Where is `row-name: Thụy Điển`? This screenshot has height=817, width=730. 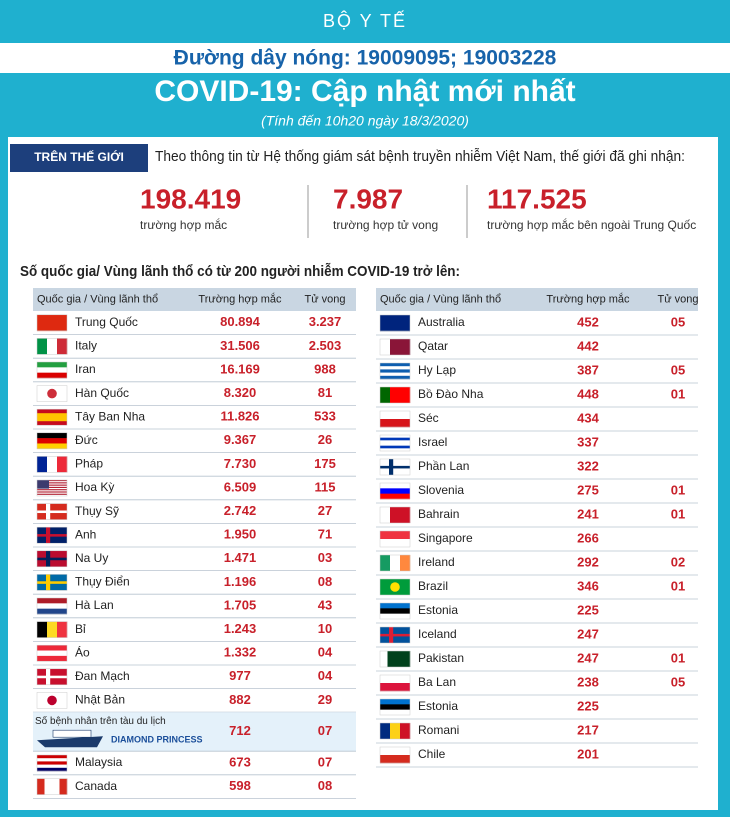
row-name: Thụy Điển is located at coordinates (102, 582).